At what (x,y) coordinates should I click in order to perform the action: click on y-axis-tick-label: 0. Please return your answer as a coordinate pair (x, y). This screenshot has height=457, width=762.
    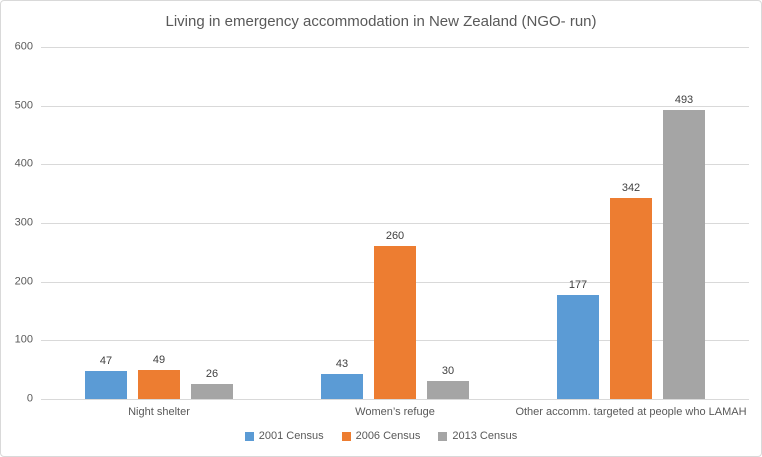
    Looking at the image, I should click on (29, 398).